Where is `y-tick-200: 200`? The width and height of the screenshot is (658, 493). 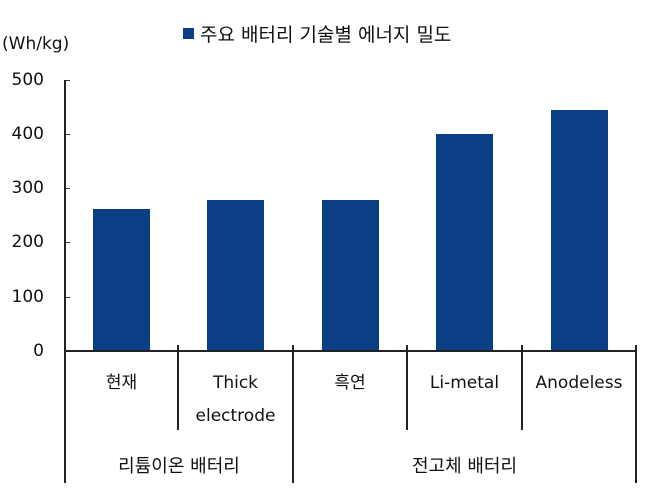
y-tick-200: 200 is located at coordinates (27, 242).